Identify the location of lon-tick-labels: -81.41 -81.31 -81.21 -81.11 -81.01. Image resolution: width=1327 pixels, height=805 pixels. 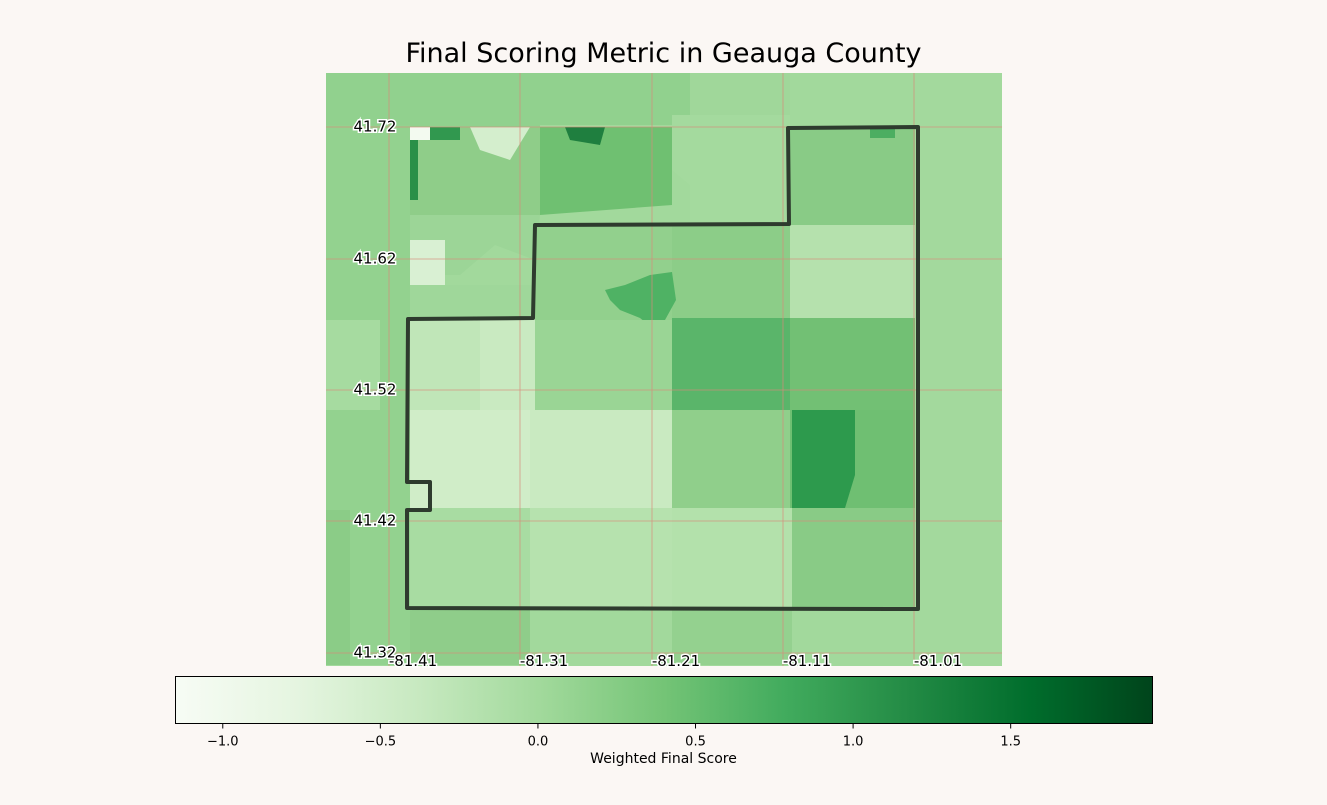
(675, 661).